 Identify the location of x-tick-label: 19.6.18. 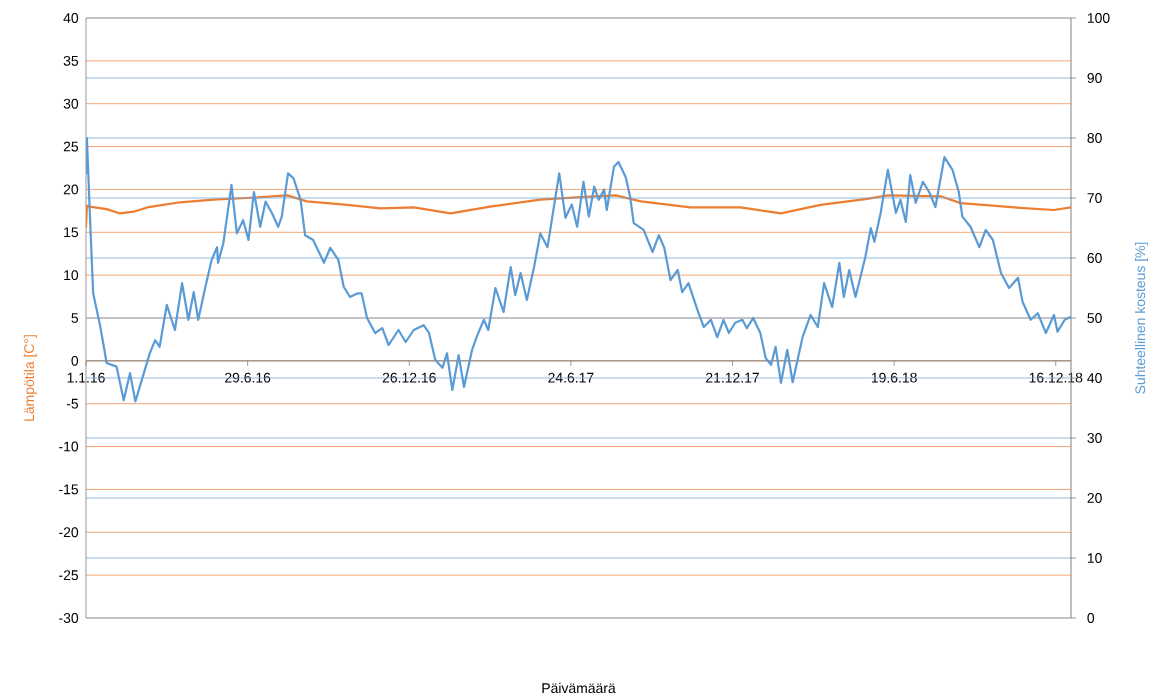
(894, 377).